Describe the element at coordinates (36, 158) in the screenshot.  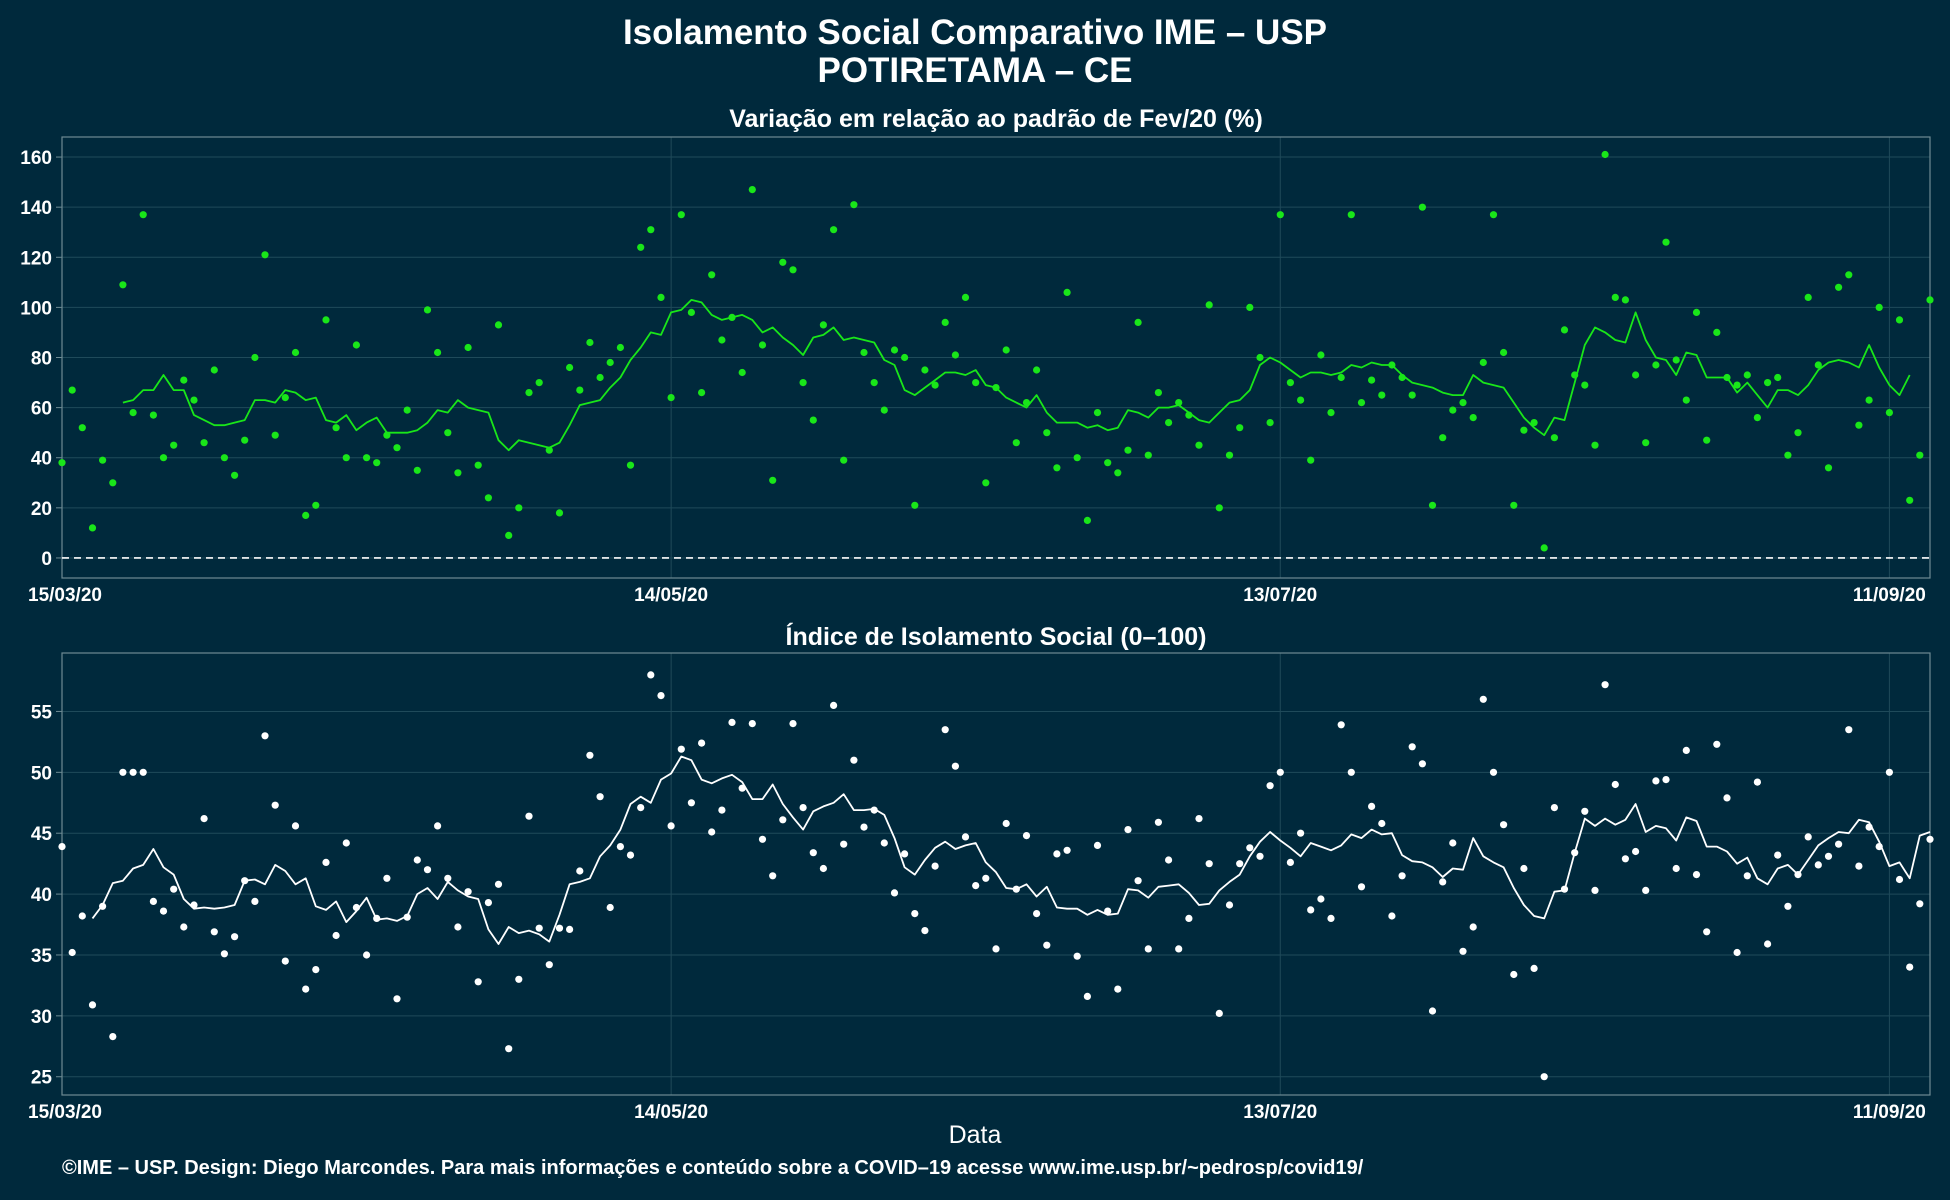
I see `top-y-tick-label: 160` at that location.